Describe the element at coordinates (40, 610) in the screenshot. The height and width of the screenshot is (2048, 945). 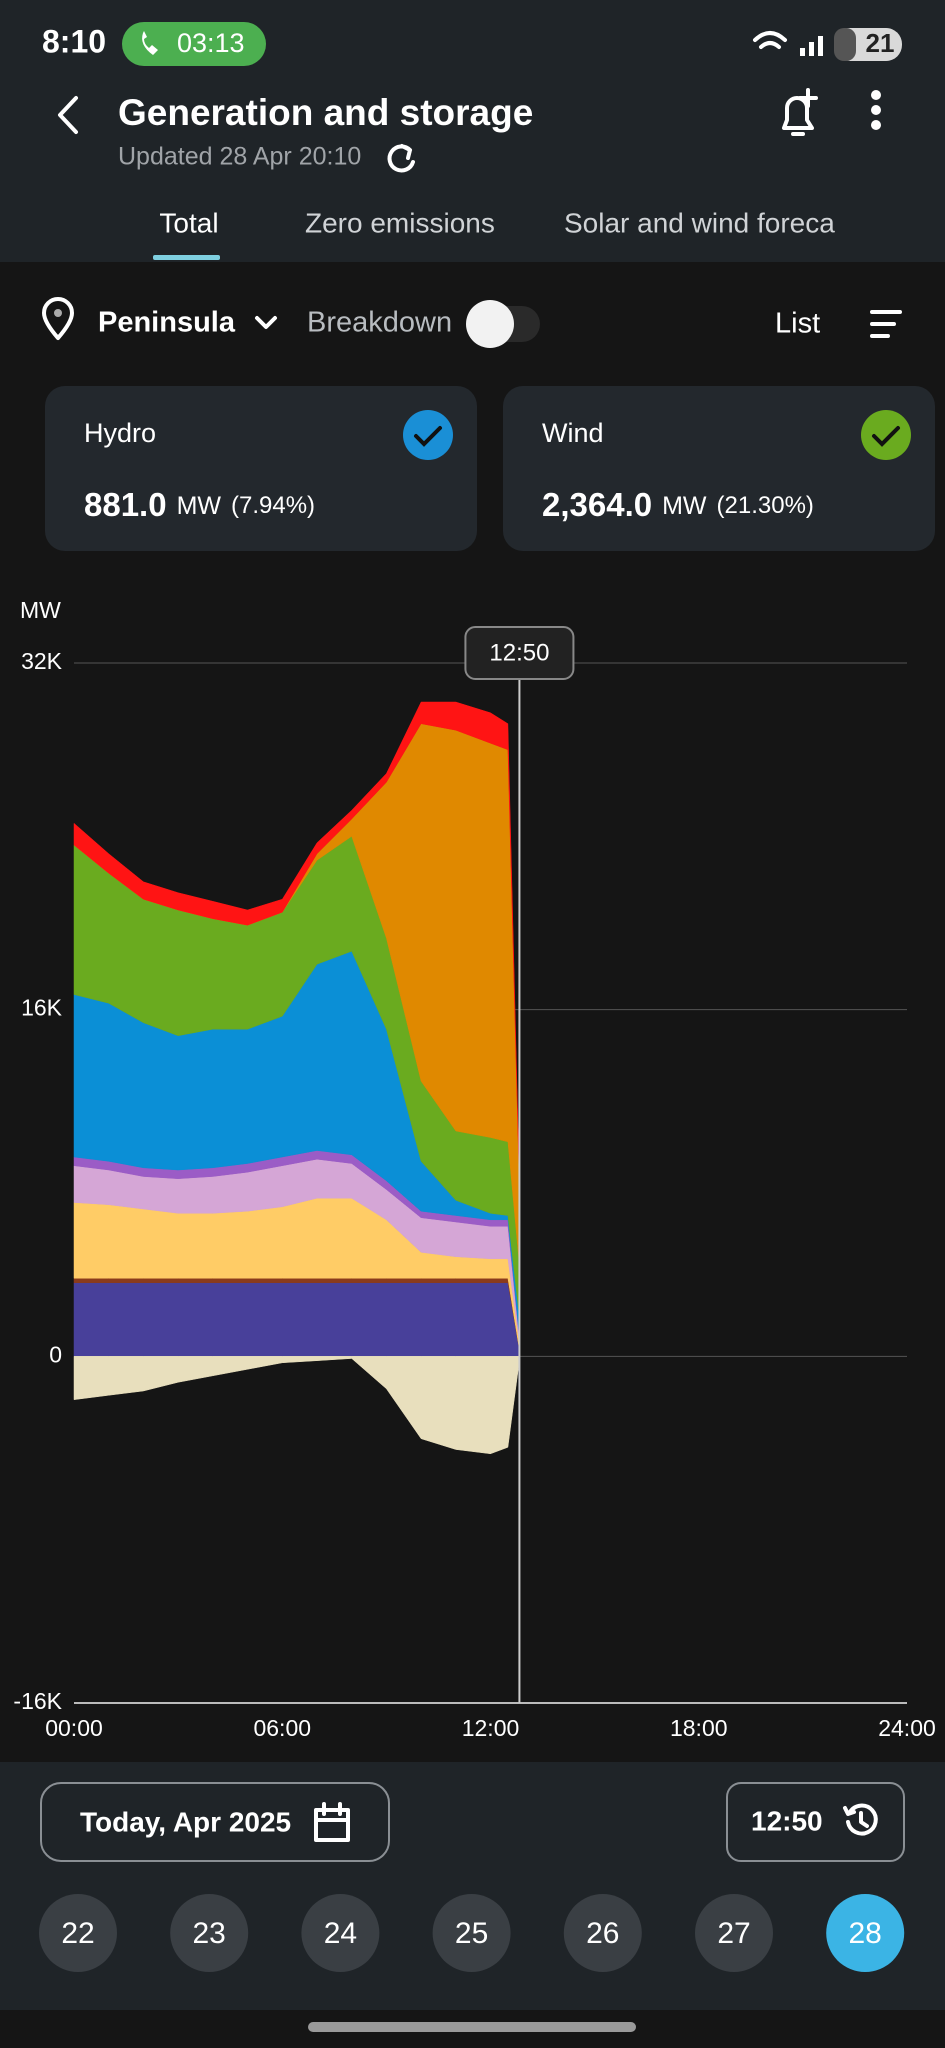
I see `y-axis-label: MW` at that location.